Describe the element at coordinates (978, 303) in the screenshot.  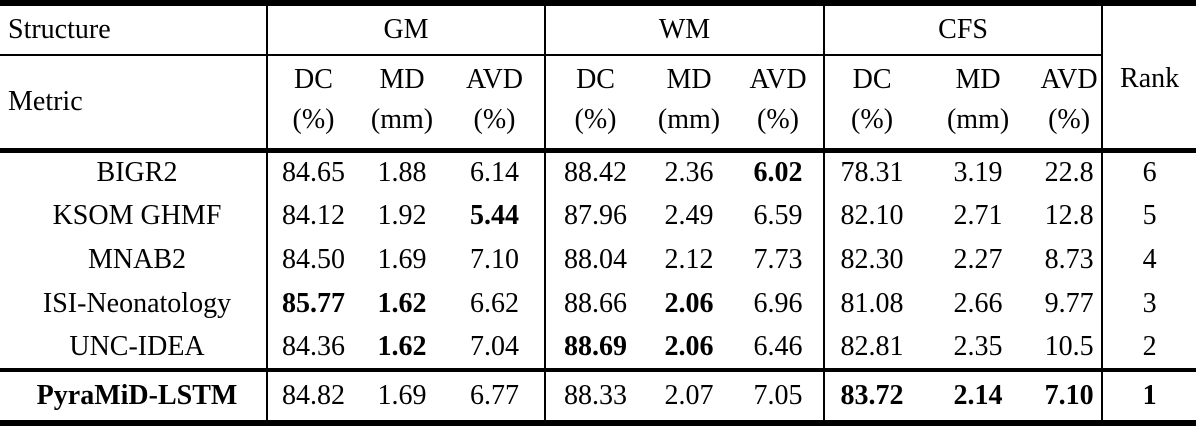
I see `cell-cfs-md: 2.66` at that location.